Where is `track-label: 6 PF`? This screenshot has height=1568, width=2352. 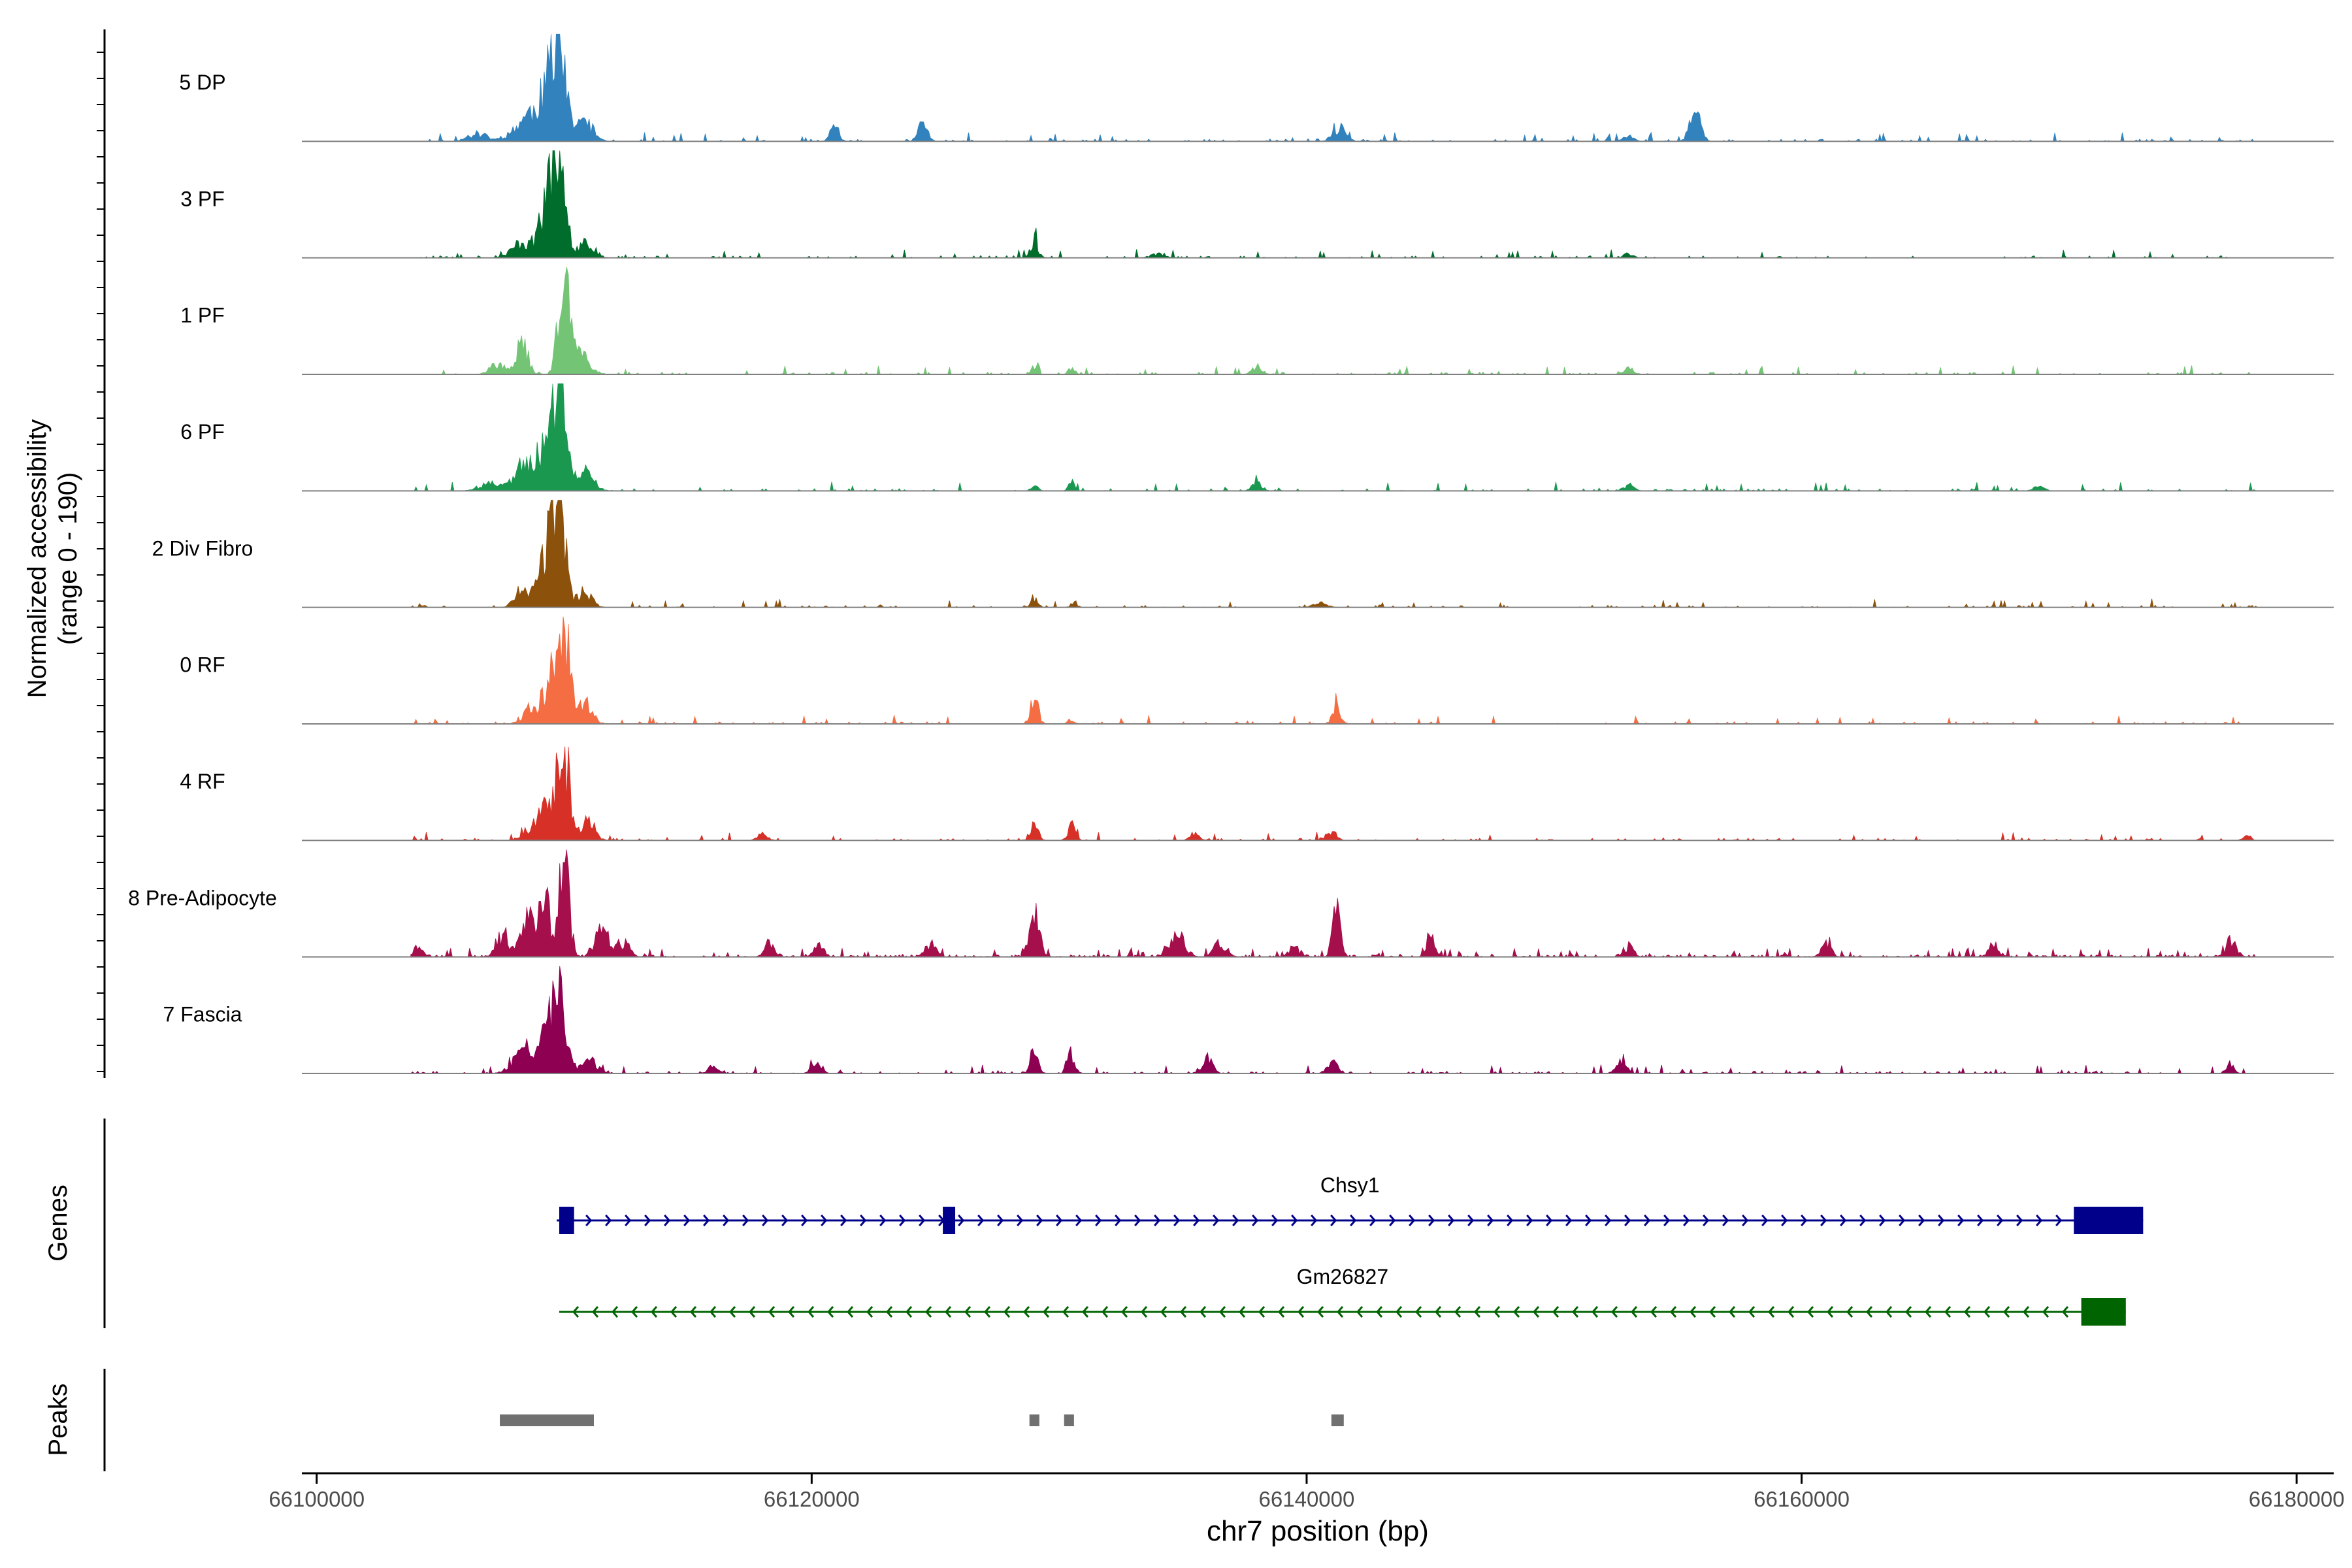
track-label: 6 PF is located at coordinates (202, 432).